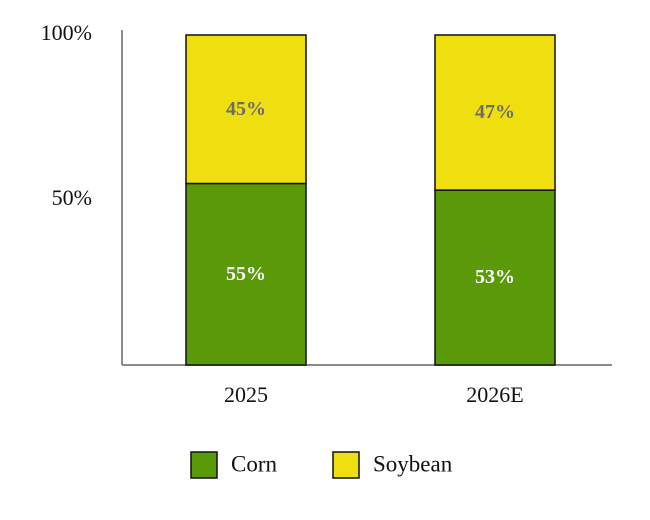 The height and width of the screenshot is (520, 650). I want to click on legend-swatch-corn, so click(204, 465).